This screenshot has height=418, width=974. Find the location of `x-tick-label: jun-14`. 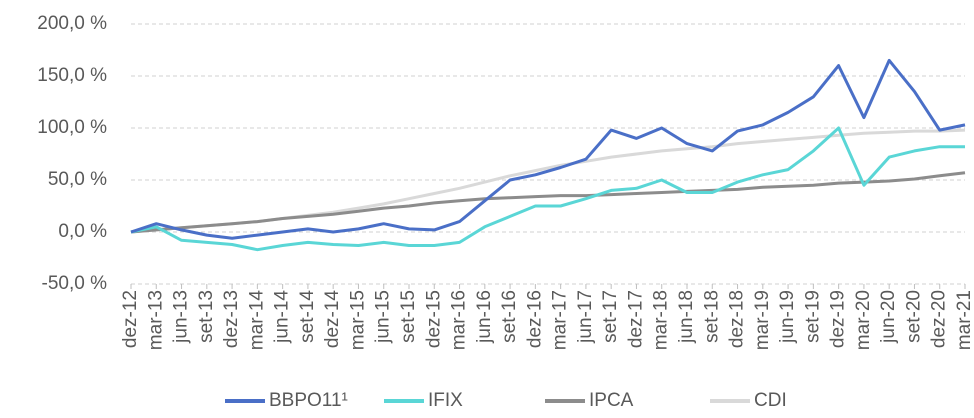

x-tick-label: jun-14 is located at coordinates (282, 317).